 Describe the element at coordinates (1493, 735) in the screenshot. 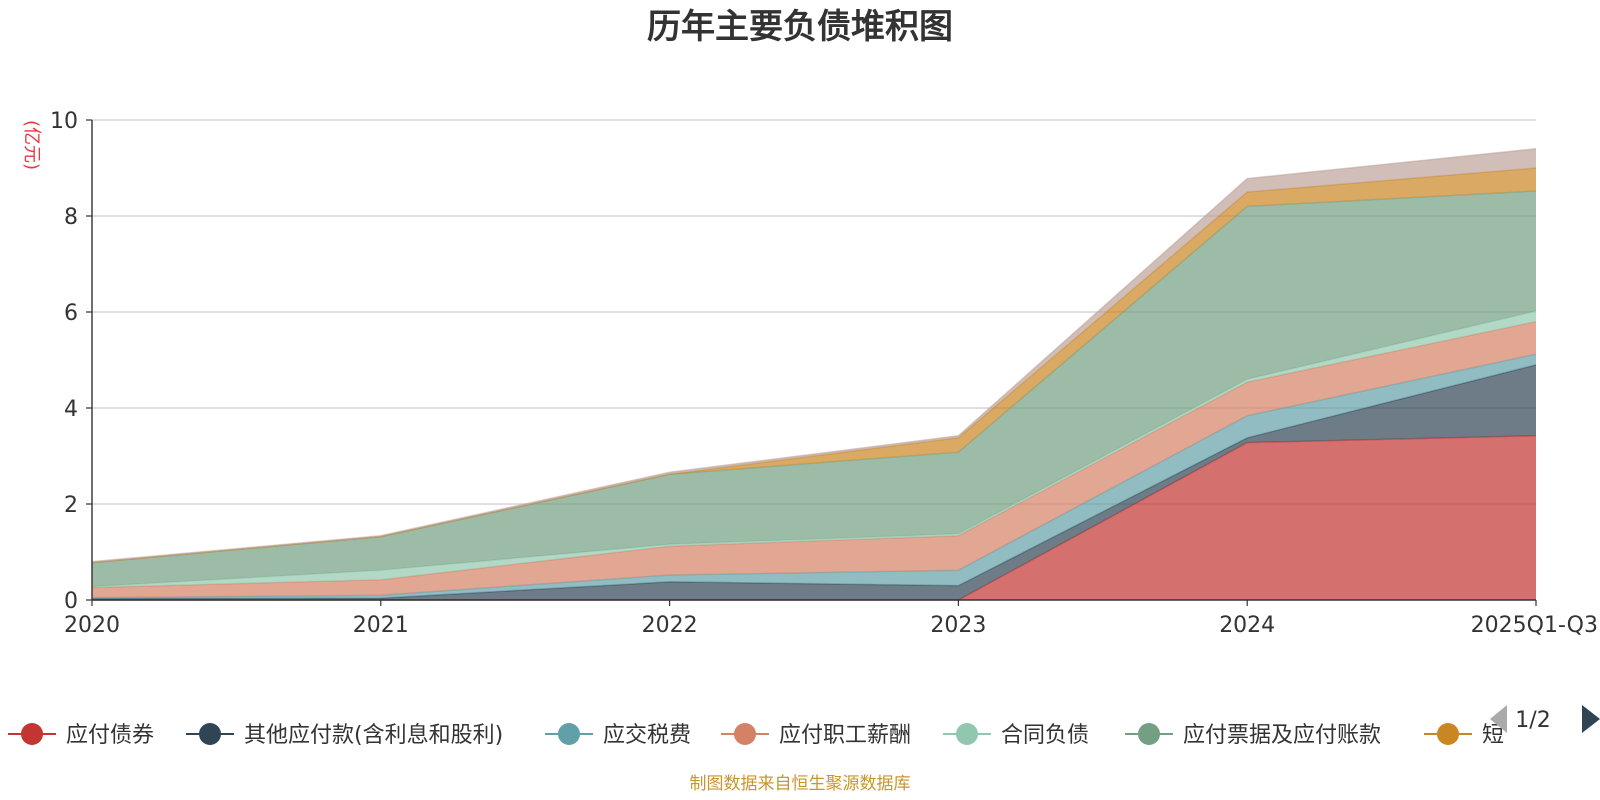

I see `legend-label: 短` at that location.